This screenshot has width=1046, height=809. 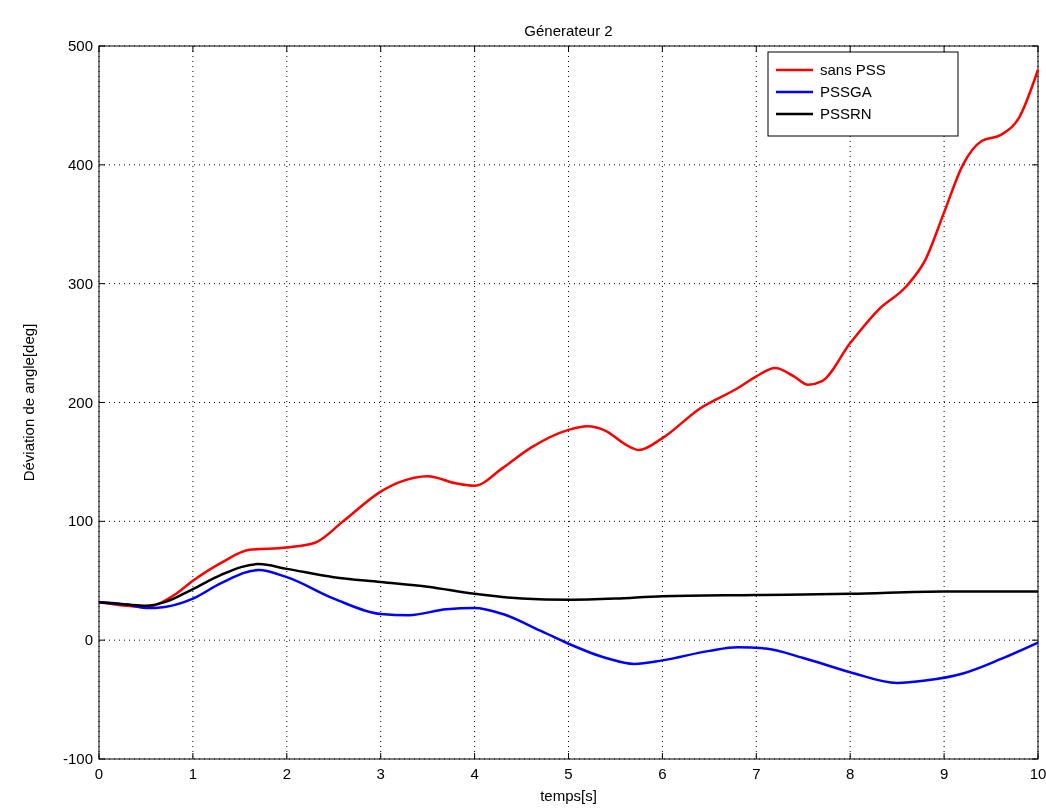 I want to click on x-tick-label: 2, so click(x=286, y=773).